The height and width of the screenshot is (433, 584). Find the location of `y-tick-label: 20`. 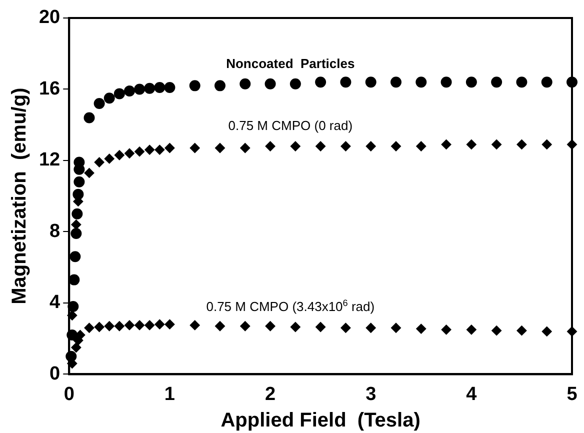

y-tick-label: 20 is located at coordinates (49, 17).